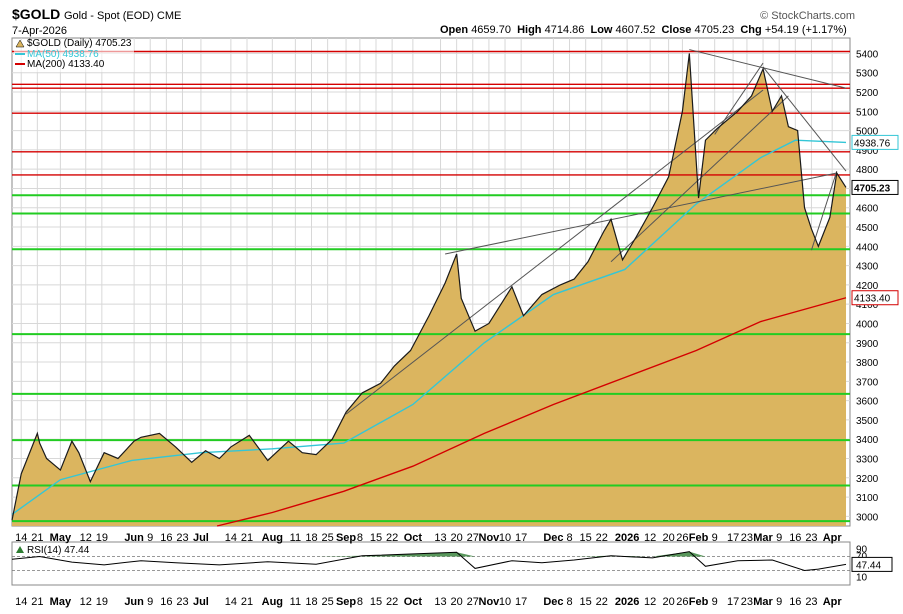 The image size is (903, 614). What do you see at coordinates (473, 538) in the screenshot?
I see `x-tick-label: 27` at bounding box center [473, 538].